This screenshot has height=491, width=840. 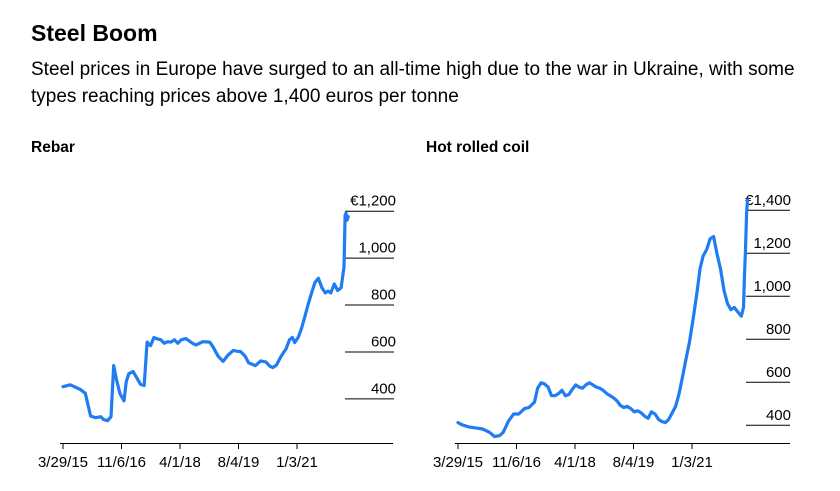 I want to click on series-line-rebar, so click(x=205, y=317).